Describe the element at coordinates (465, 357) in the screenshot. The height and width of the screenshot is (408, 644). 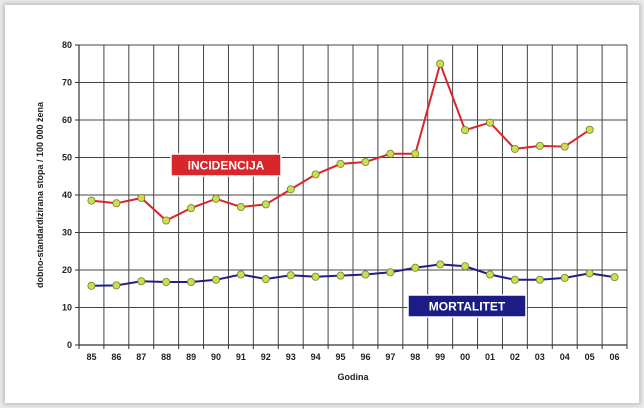
I see `x-tick-label: 00` at that location.